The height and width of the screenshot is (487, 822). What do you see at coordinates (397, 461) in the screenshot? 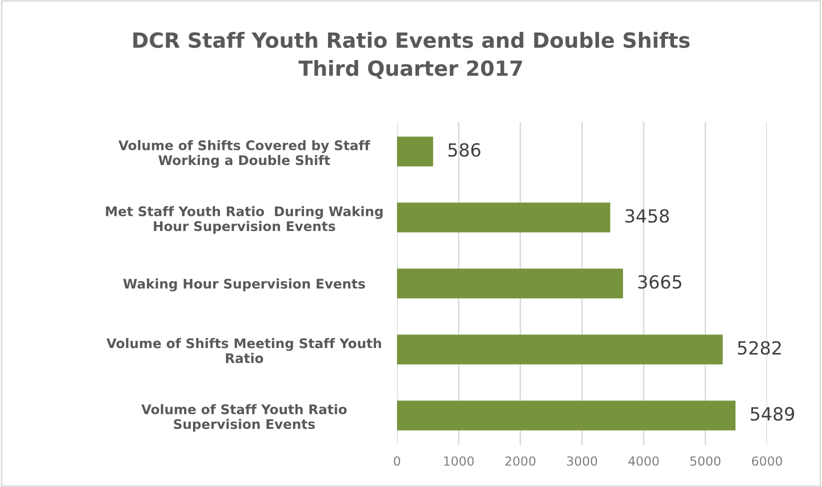
I see `x-tick-label: 0` at bounding box center [397, 461].